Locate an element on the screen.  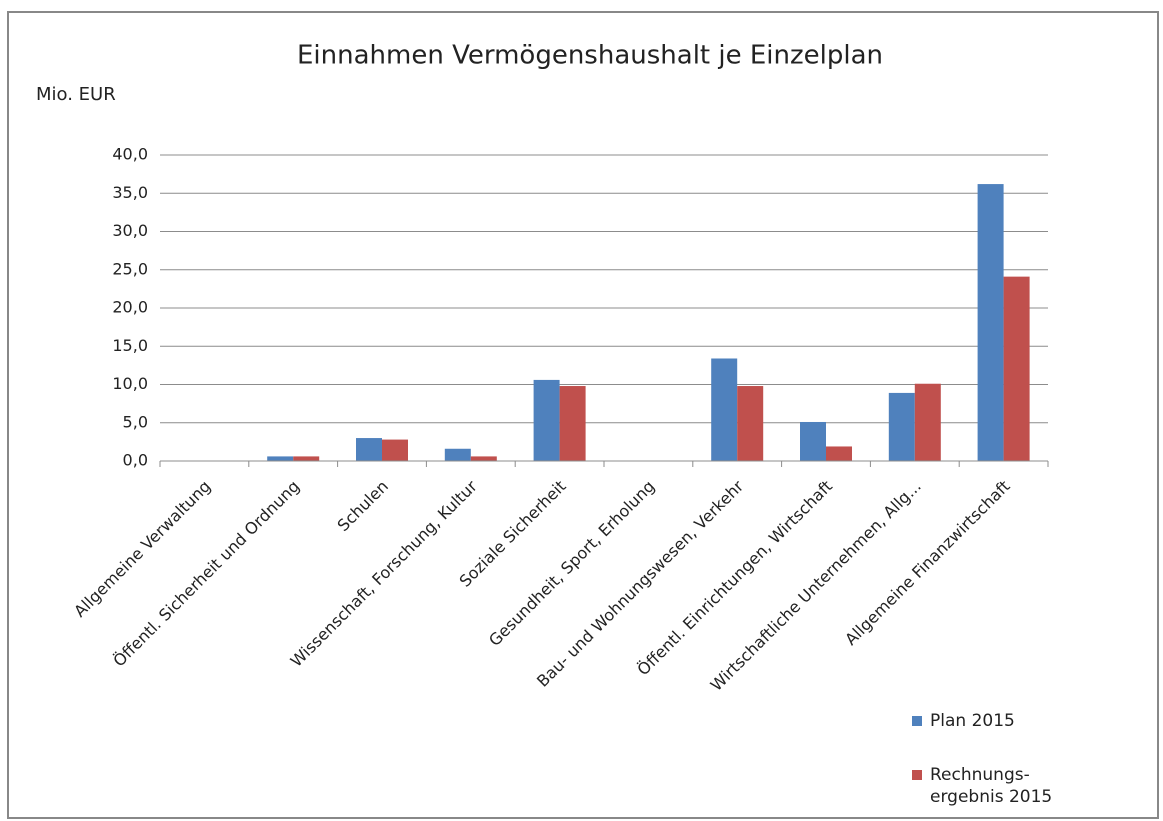
x-tick-label: Schulen is located at coordinates (363, 506).